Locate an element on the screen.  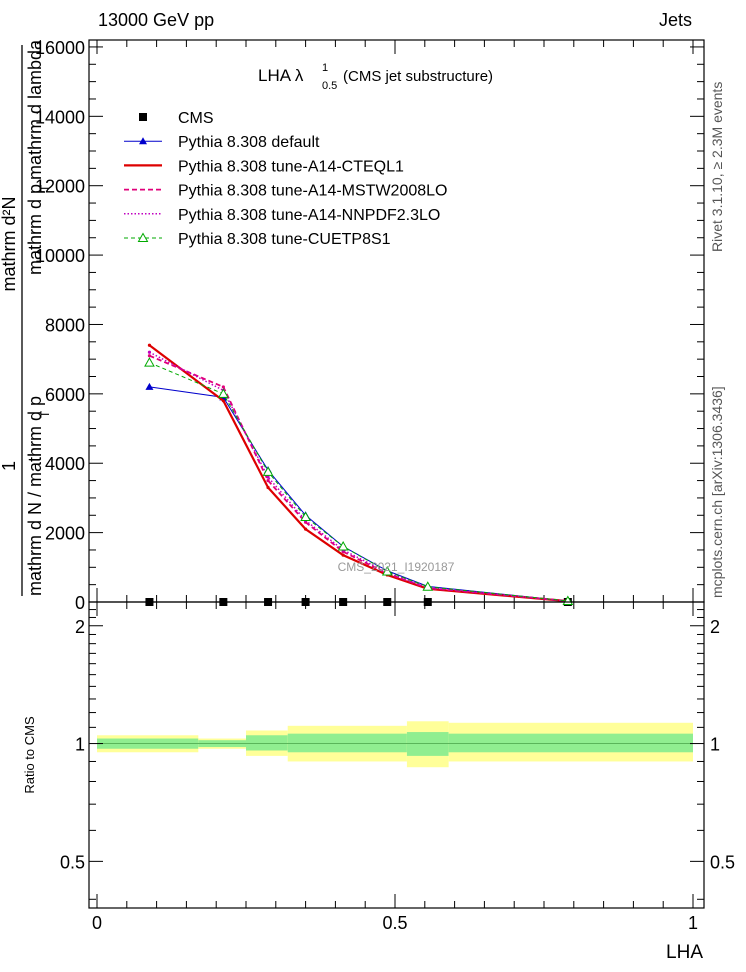
legend-entry: Pythia 8.308 tune-CUETP8S1 is located at coordinates (257, 239).